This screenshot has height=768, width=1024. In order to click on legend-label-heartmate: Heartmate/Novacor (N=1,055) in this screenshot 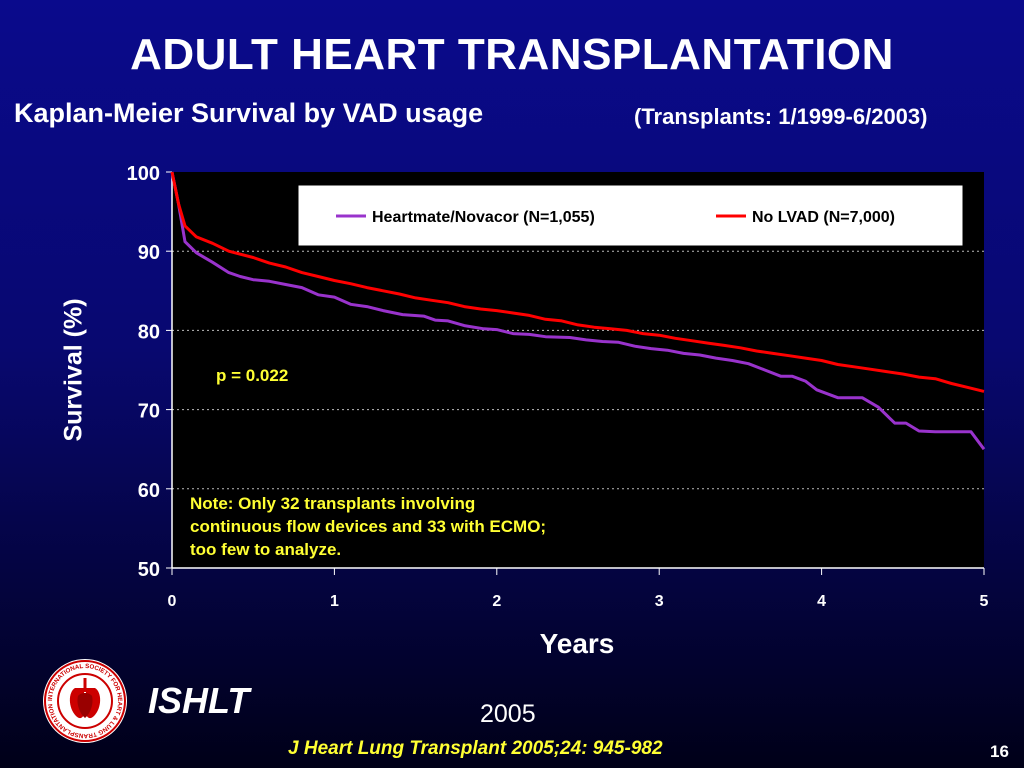, I will do `click(483, 217)`.